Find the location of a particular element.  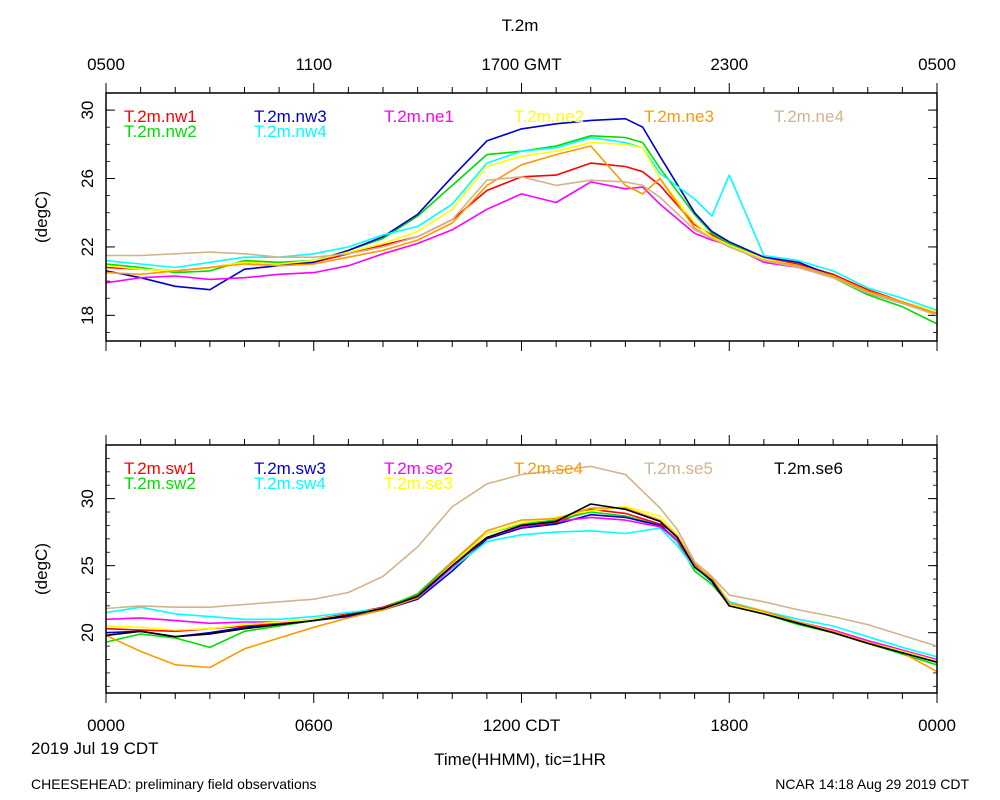

x-tick-label: 1200 CDT is located at coordinates (521, 725).